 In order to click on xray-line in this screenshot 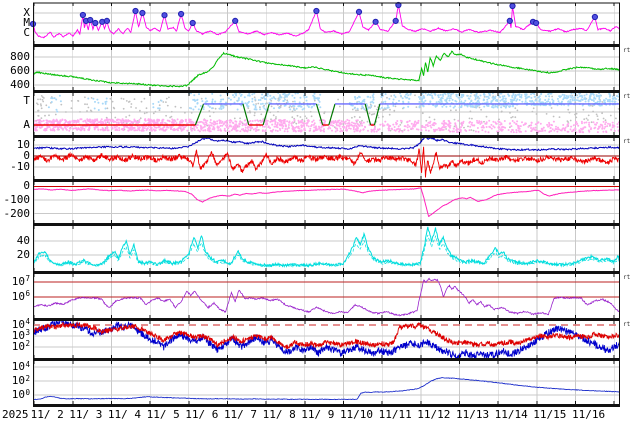, I will do `click(326, 22)`.